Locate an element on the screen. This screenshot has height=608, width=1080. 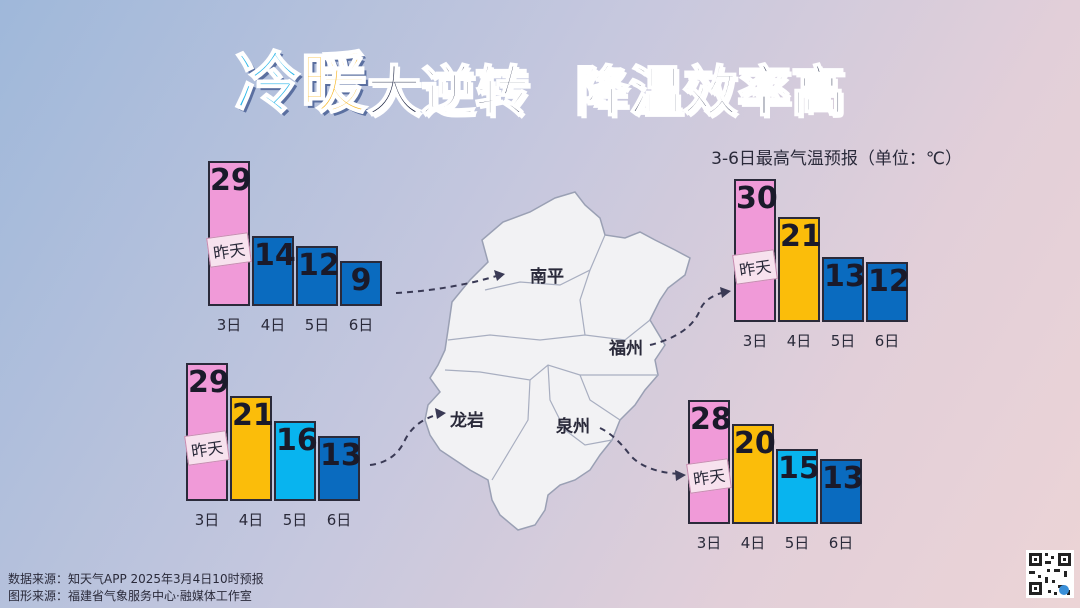
bar-value-label: 16 is located at coordinates (297, 440).